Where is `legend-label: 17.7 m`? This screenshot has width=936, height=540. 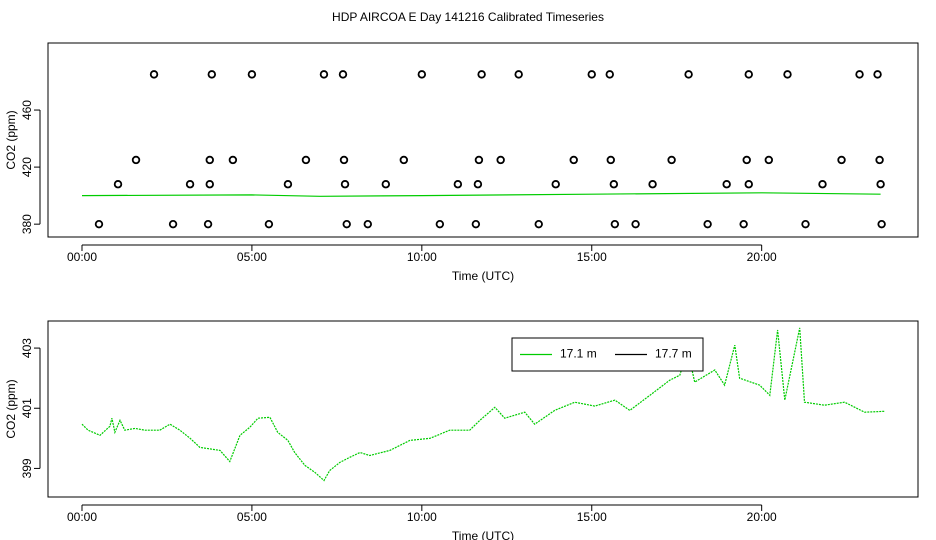 legend-label: 17.7 m is located at coordinates (673, 354).